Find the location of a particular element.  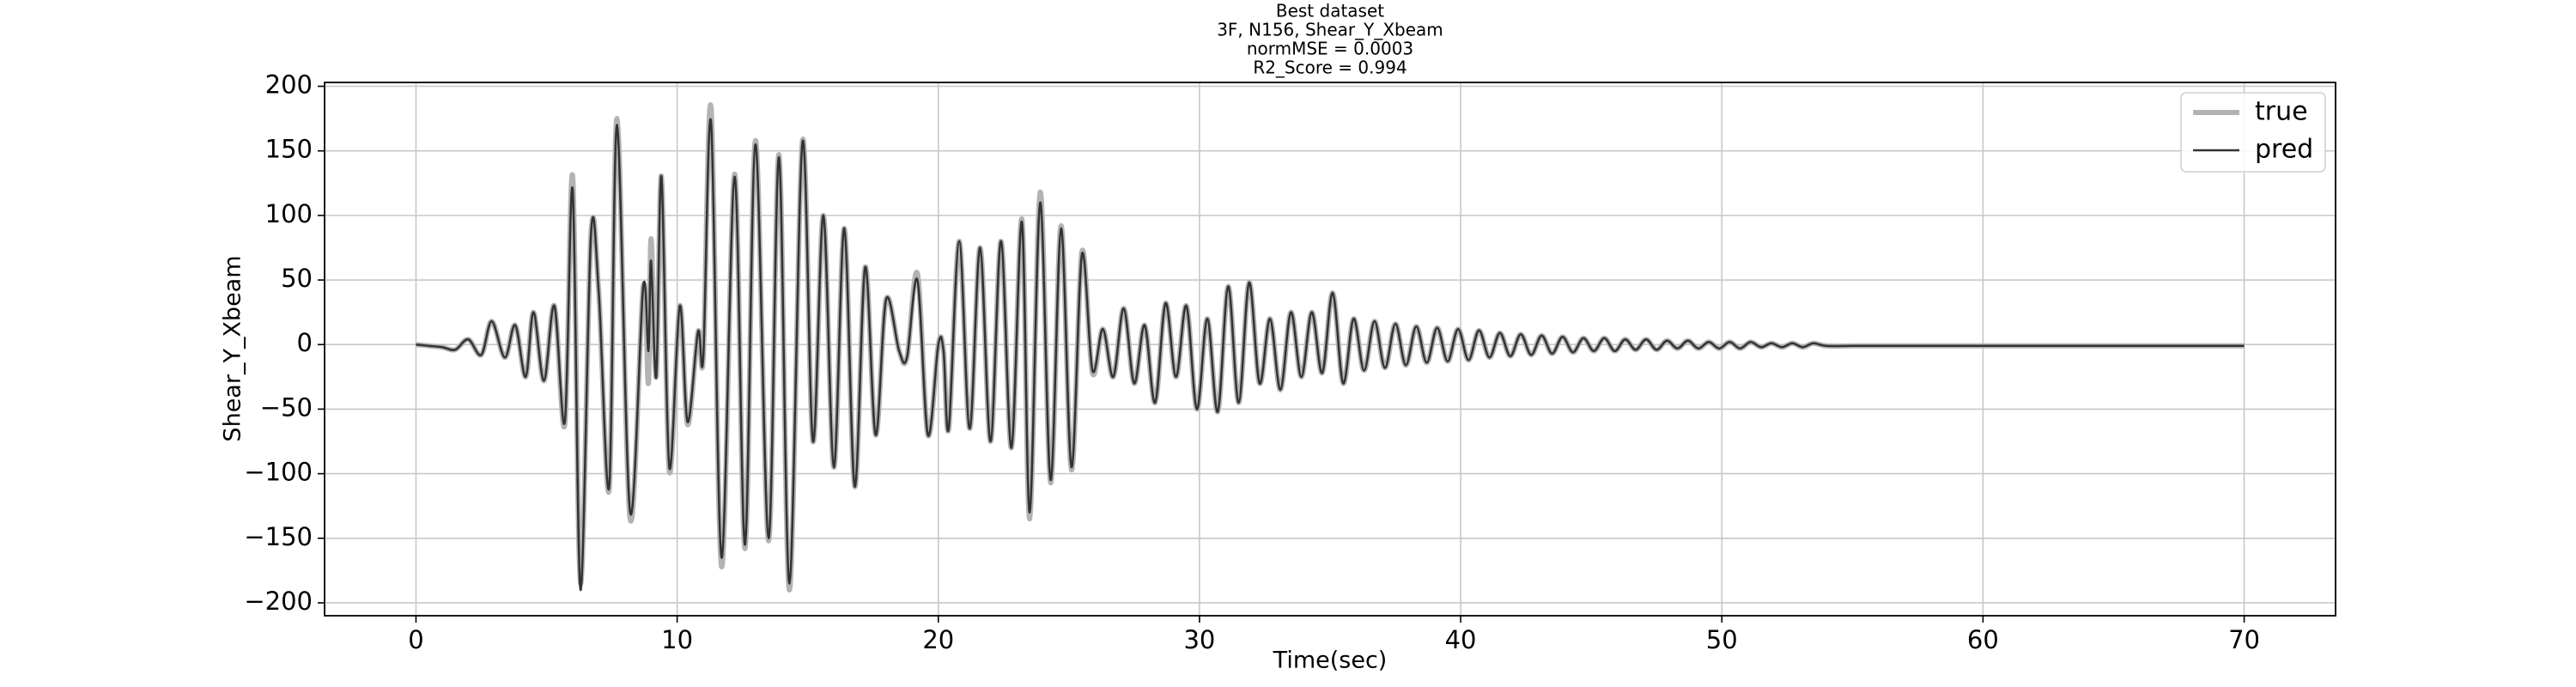

chart-title-line: normMSE = 0.0003 is located at coordinates (1330, 49).